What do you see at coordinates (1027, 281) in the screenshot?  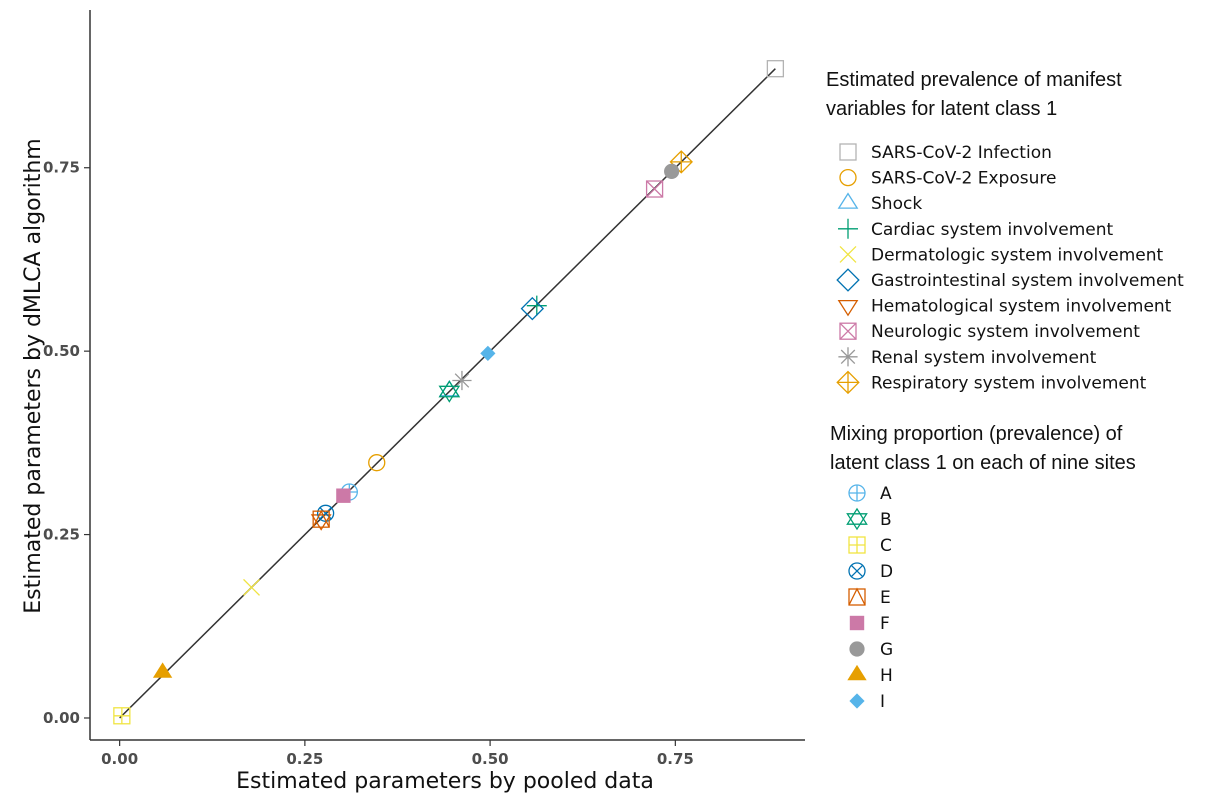 I see `legend-variable-label: Gastrointestinal system involvement` at bounding box center [1027, 281].